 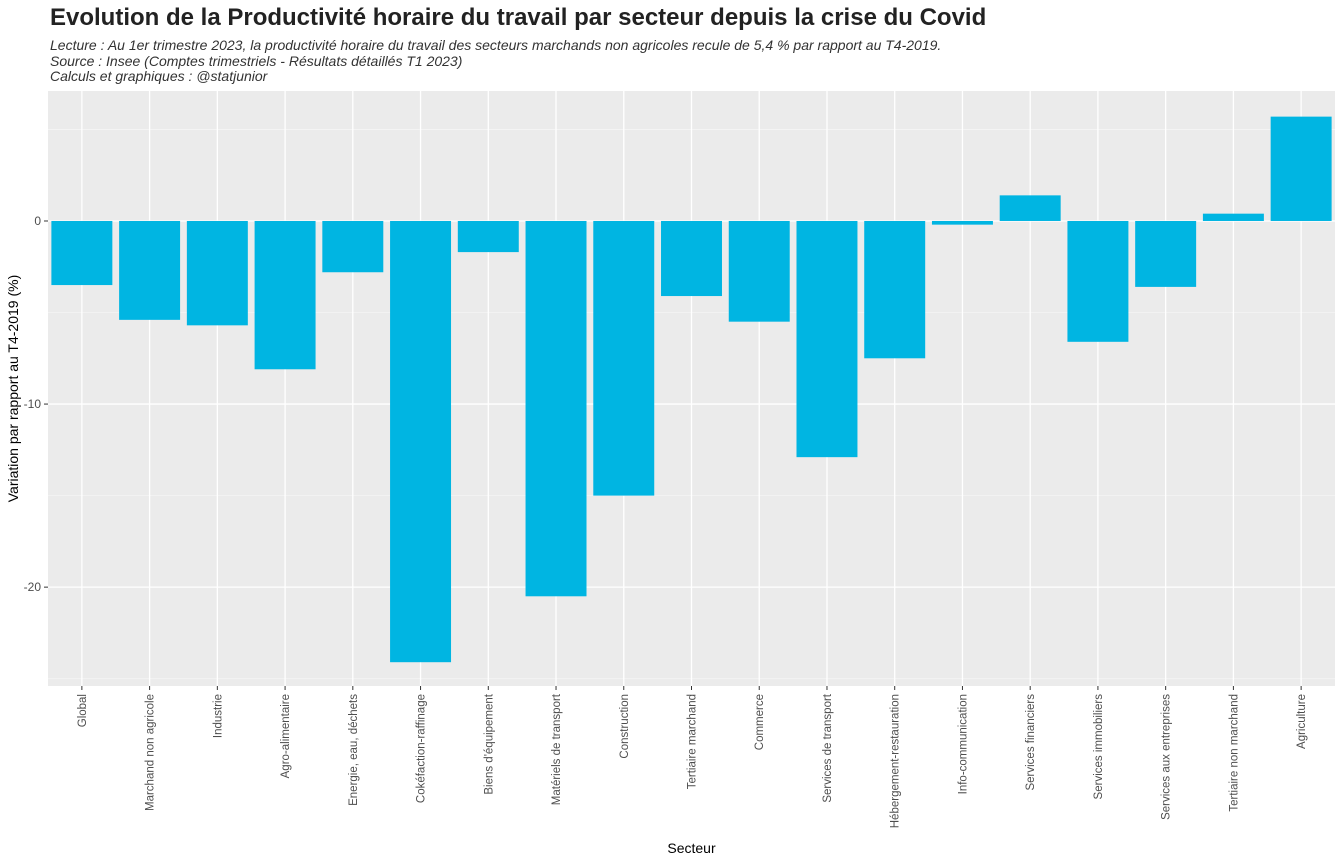 I want to click on x-tick-label: Services de transport, so click(x=828, y=747).